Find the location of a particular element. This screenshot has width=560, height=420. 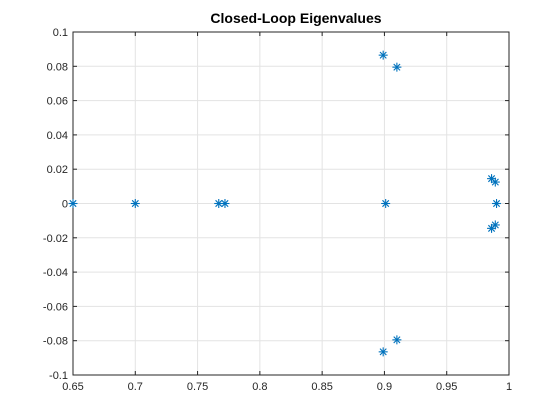

x-tick-label: 0.7 is located at coordinates (135, 387).